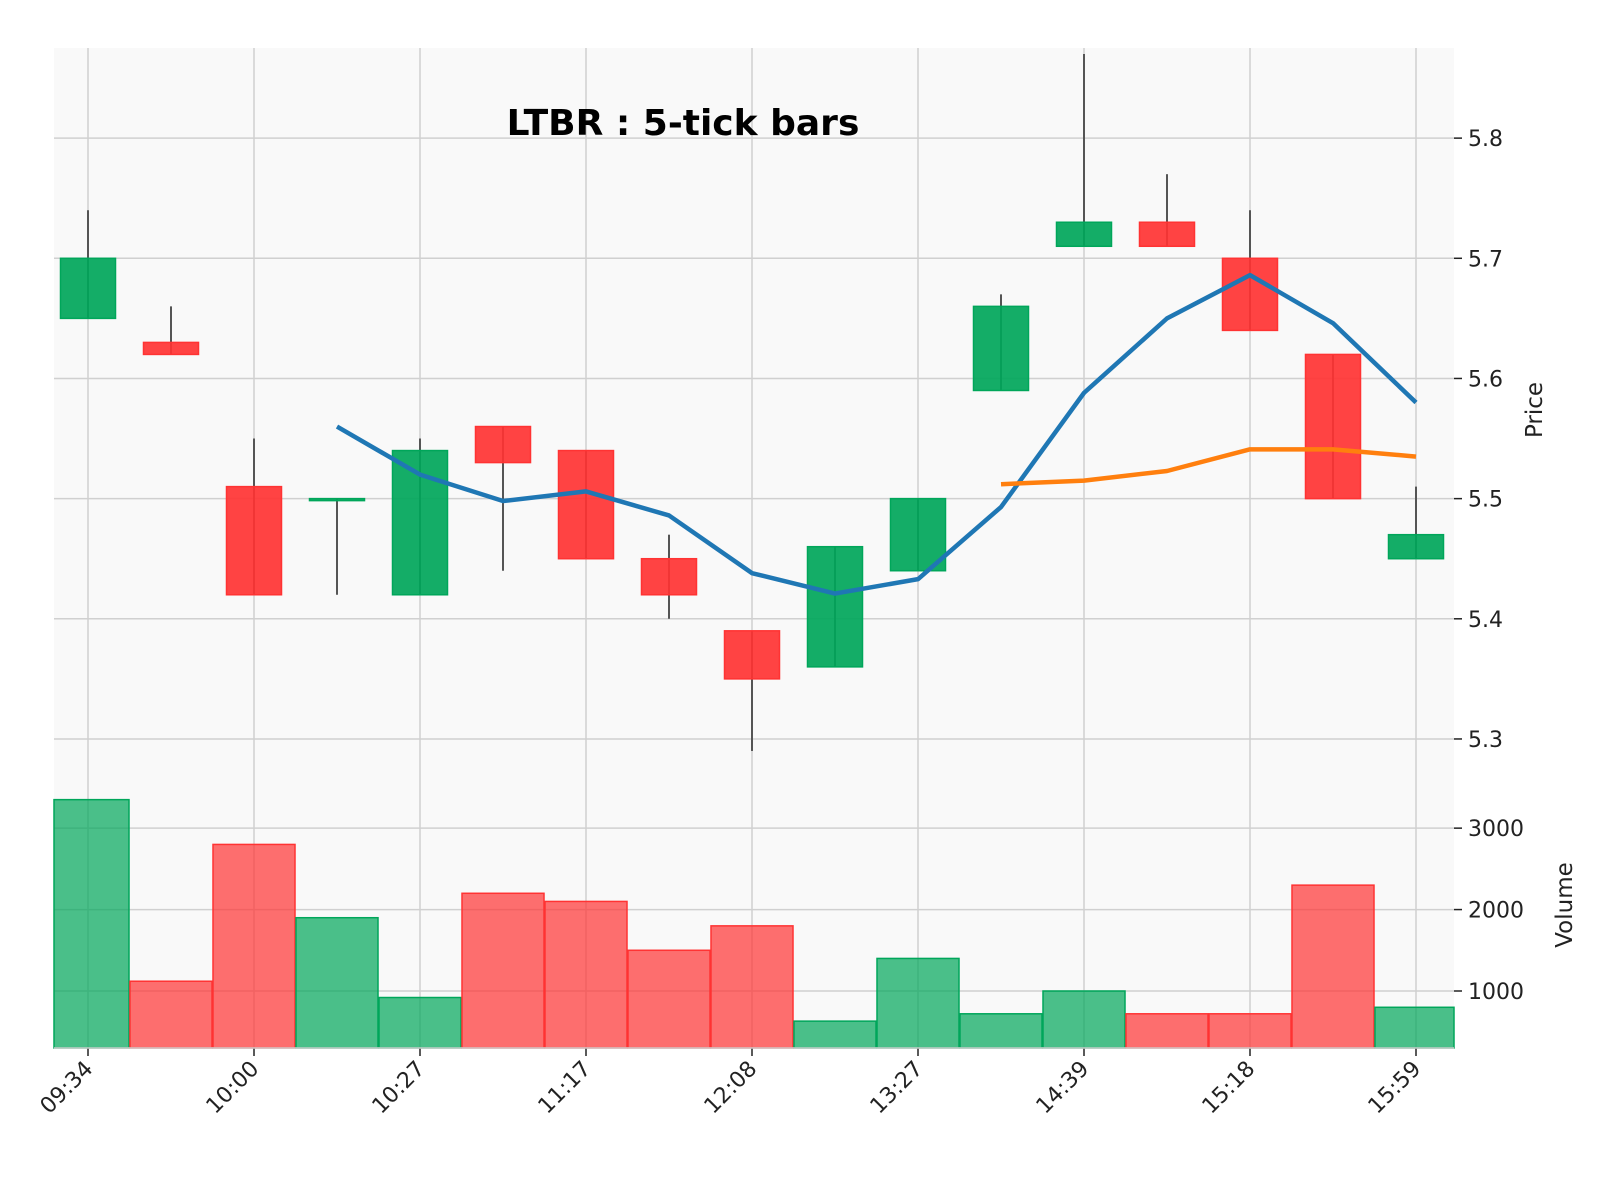  I want to click on price-axis-label: Price, so click(1535, 410).